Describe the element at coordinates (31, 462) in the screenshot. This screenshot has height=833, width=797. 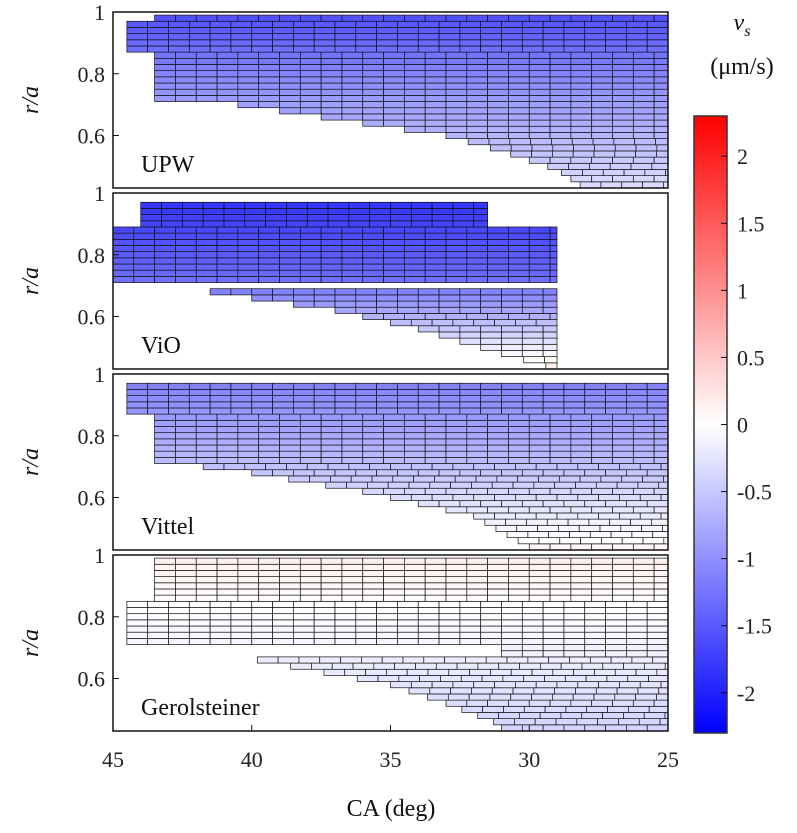
I see `y-axis-label: r/a` at that location.